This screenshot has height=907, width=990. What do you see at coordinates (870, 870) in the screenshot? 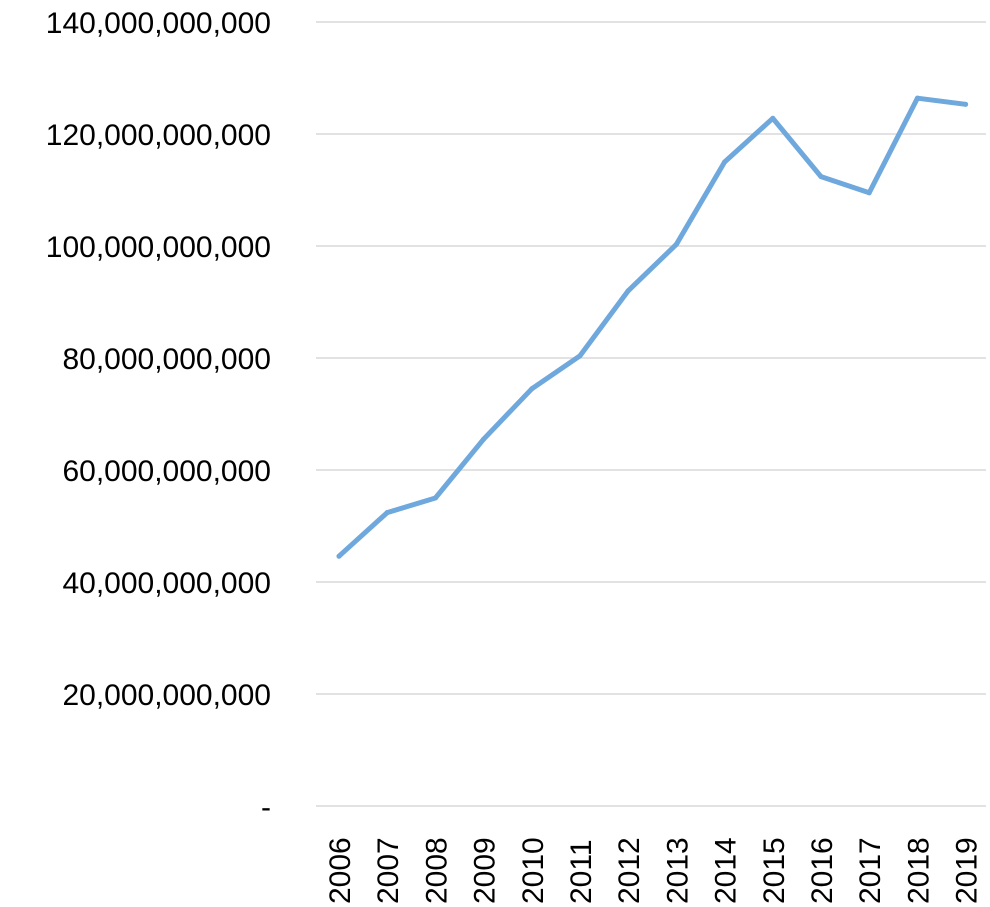
I see `x-tick-label: 2017` at bounding box center [870, 870].